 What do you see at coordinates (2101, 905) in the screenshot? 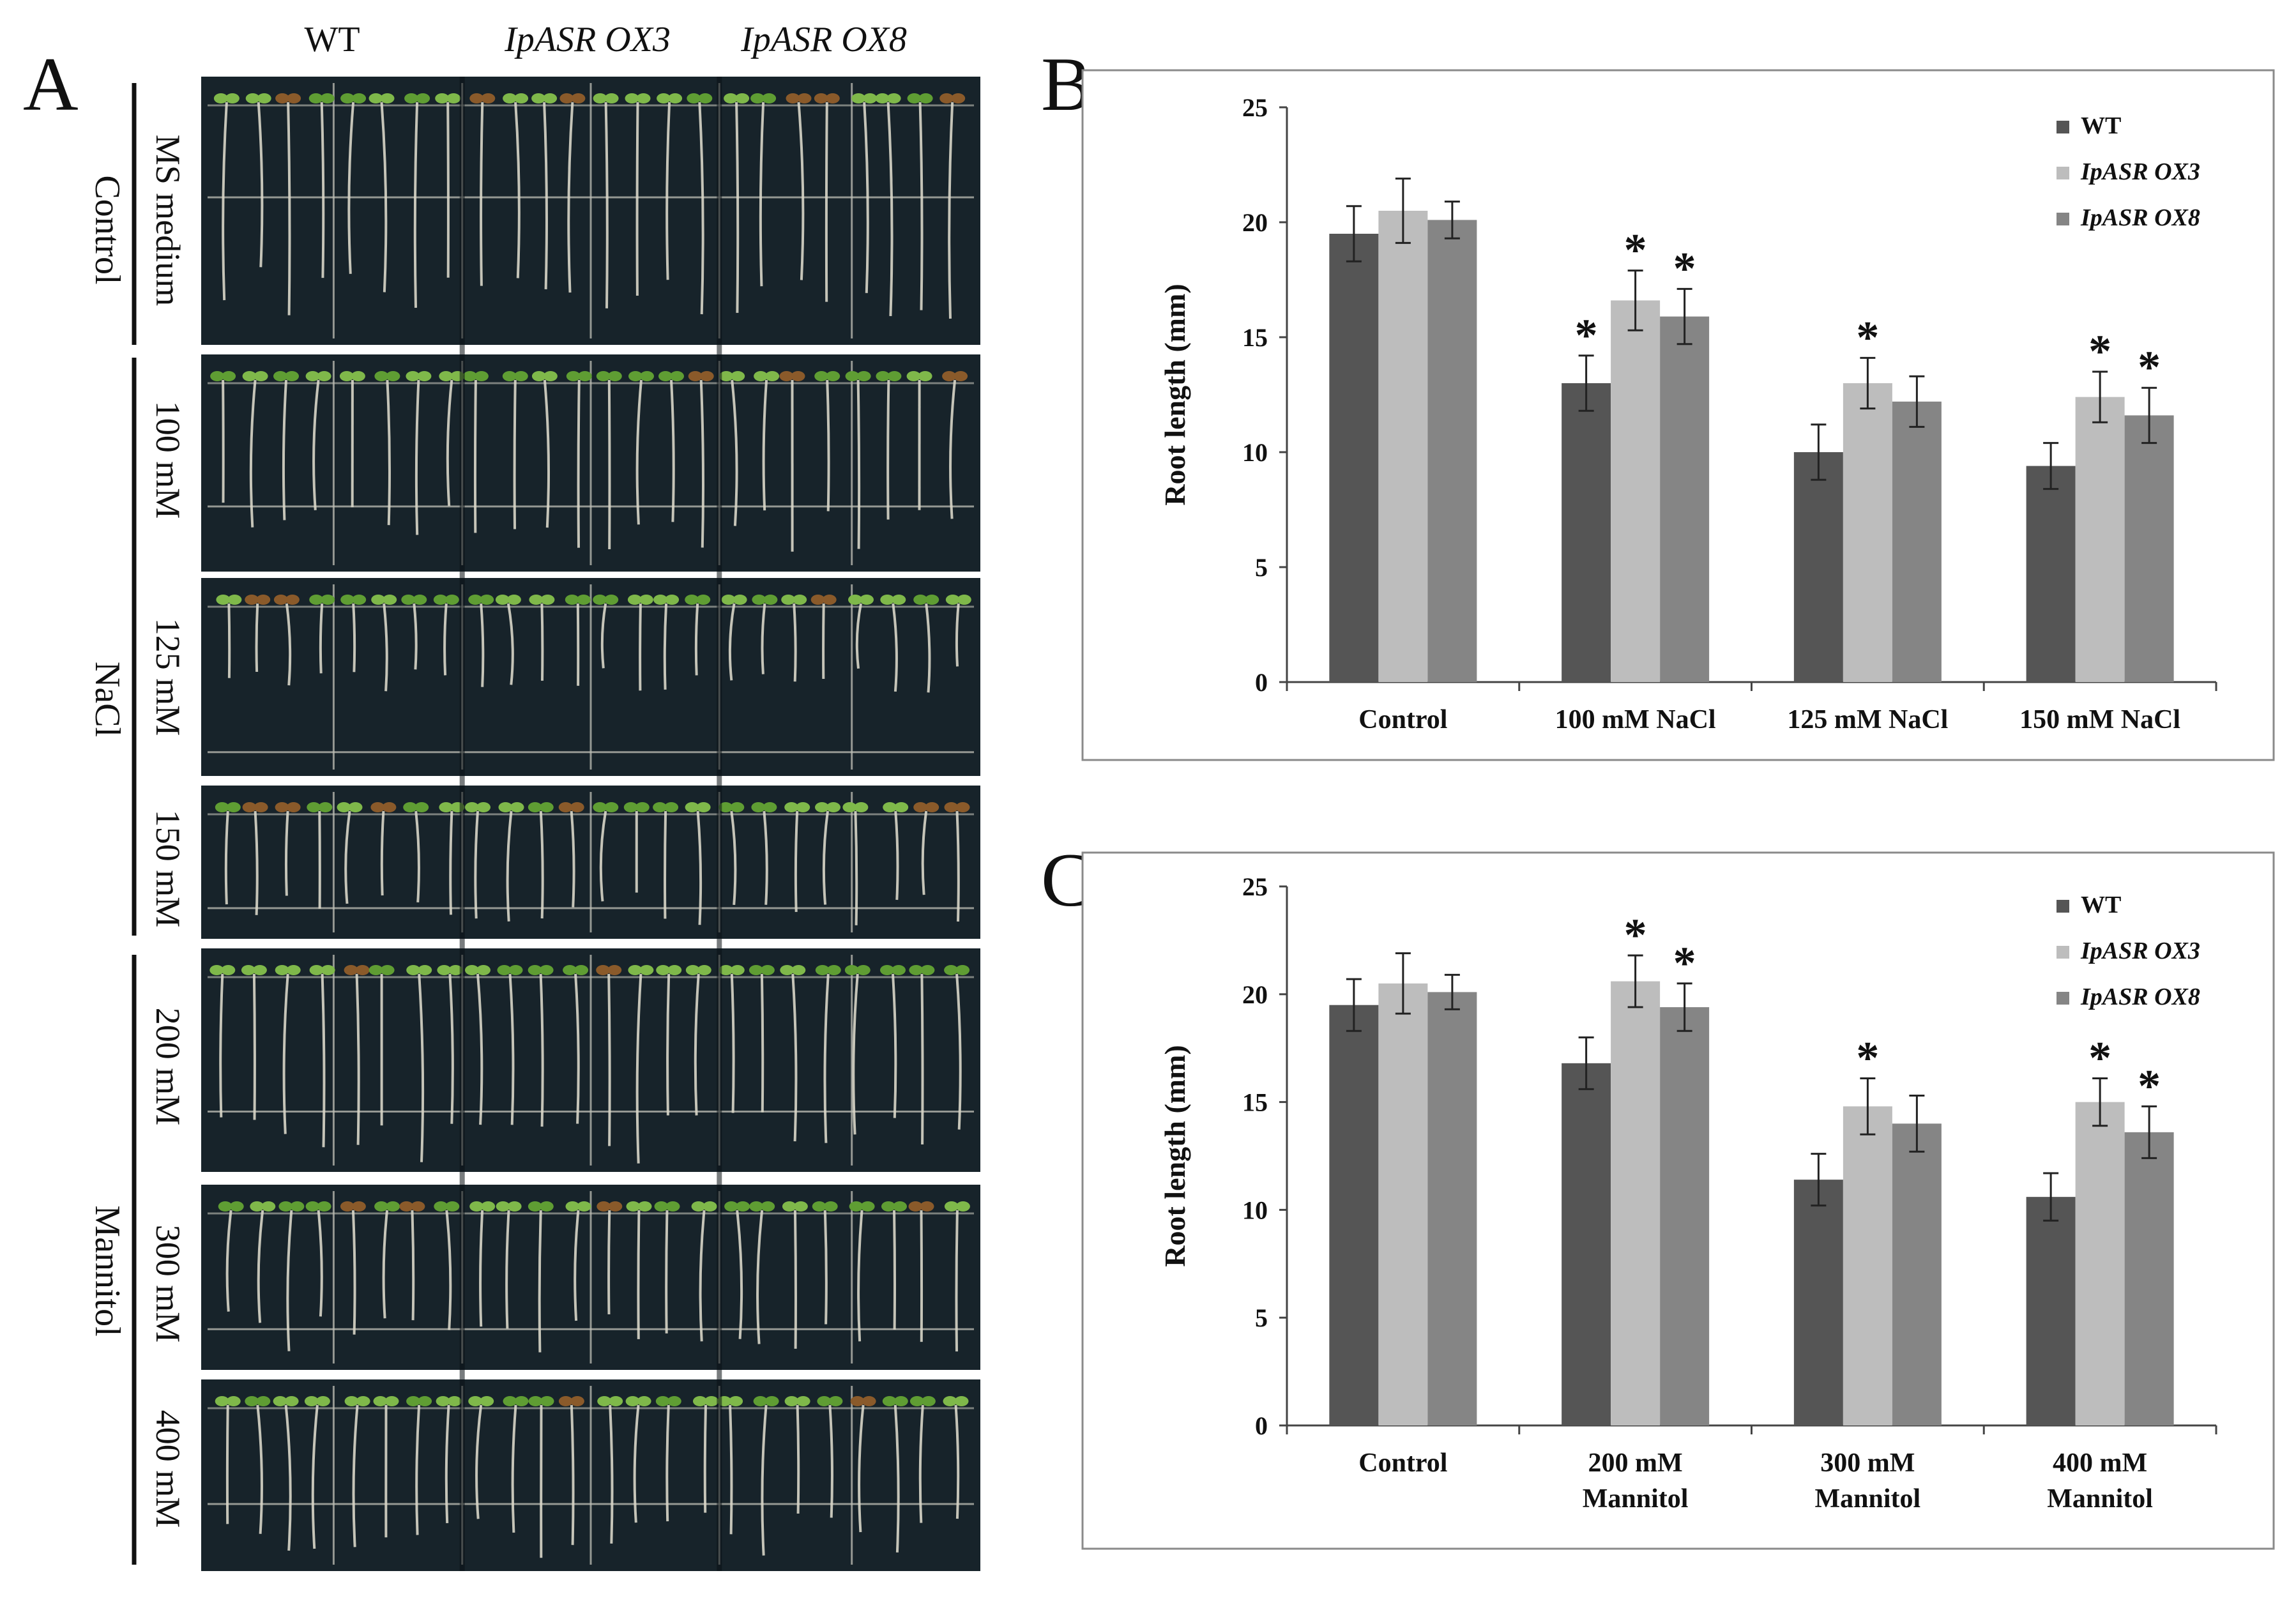
I see `legend-label: WT` at bounding box center [2101, 905].